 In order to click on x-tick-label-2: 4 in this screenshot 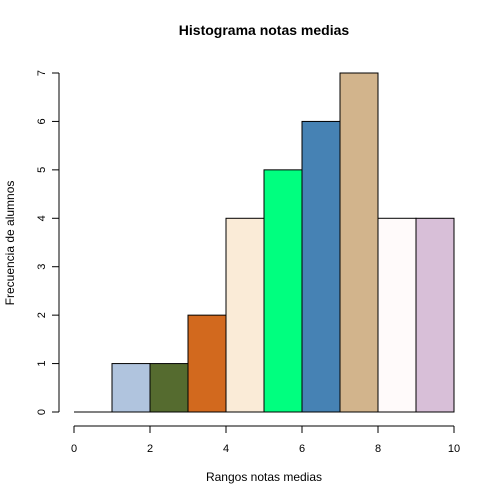, I will do `click(226, 449)`.